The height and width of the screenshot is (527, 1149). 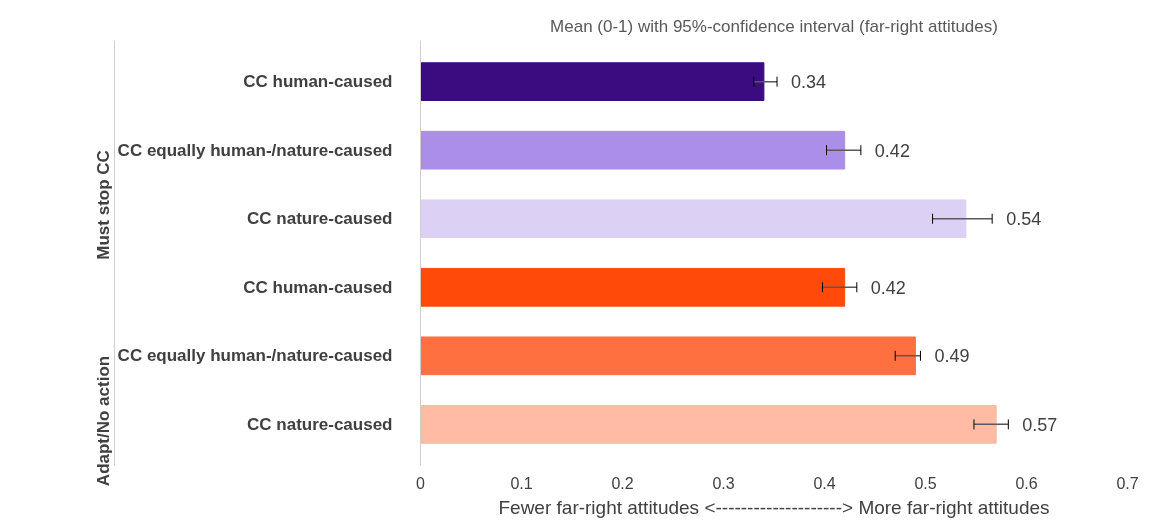 I want to click on data-label: 0.57, so click(x=1040, y=424).